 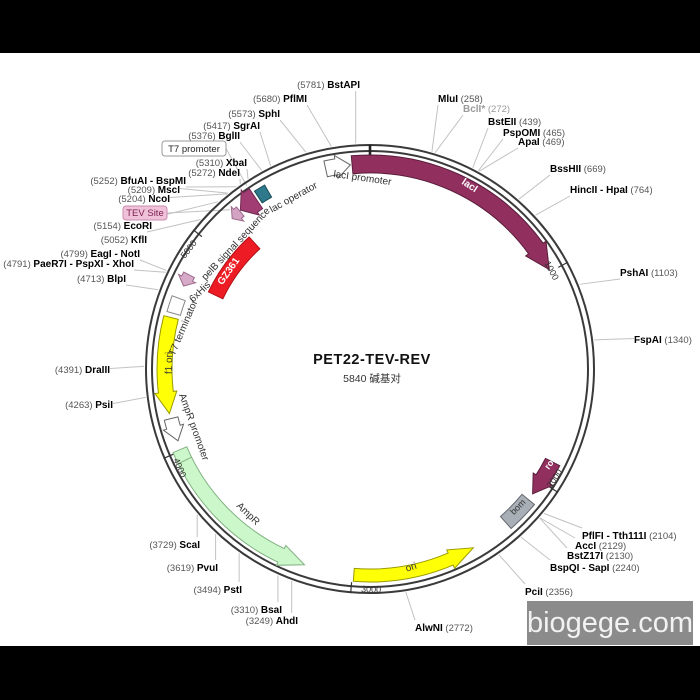 I want to click on enzyme-label: BstEII (439), so click(x=514, y=122).